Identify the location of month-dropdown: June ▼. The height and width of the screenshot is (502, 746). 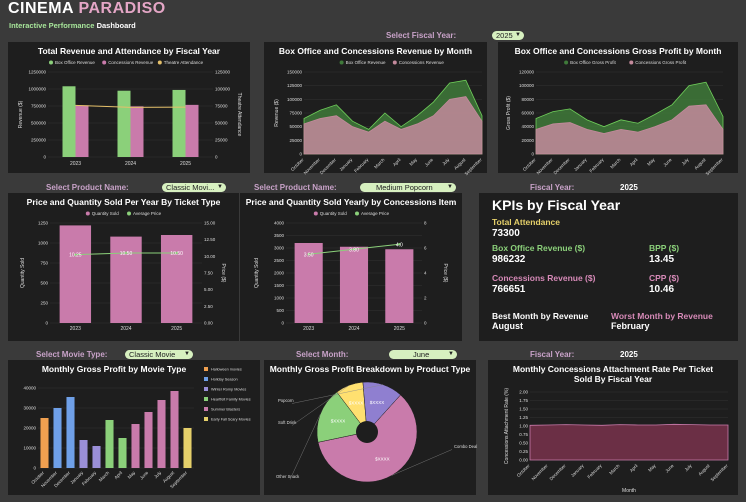
(423, 354).